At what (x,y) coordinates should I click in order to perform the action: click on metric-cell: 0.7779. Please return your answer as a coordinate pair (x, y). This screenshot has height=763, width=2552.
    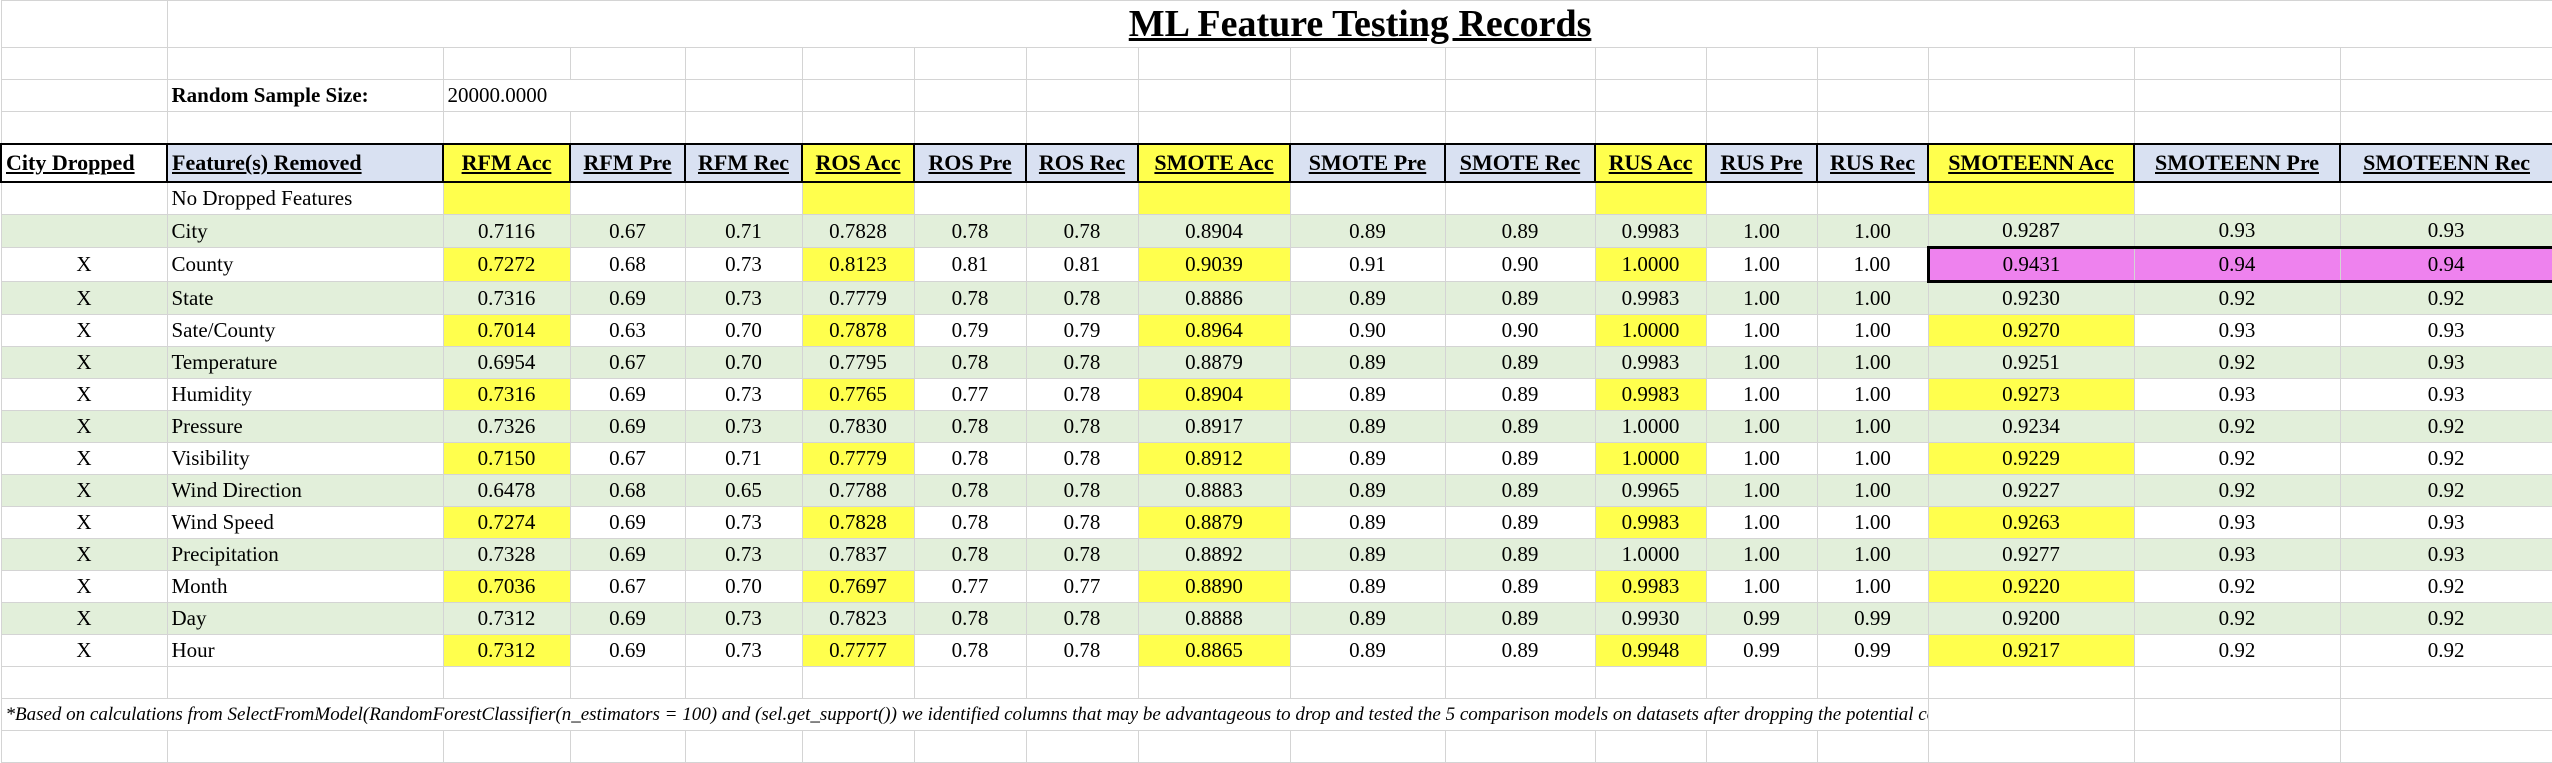
    Looking at the image, I should click on (858, 458).